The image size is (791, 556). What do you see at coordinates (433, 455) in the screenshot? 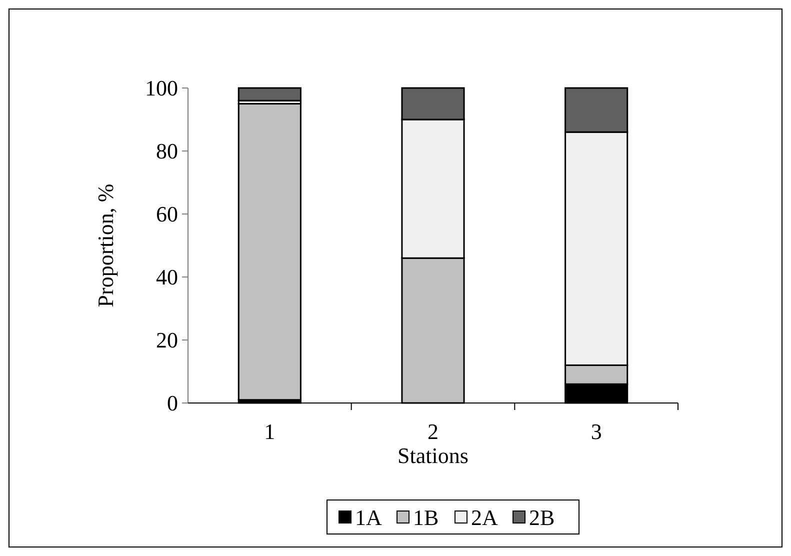
I see `x-axis-title: Stations` at bounding box center [433, 455].